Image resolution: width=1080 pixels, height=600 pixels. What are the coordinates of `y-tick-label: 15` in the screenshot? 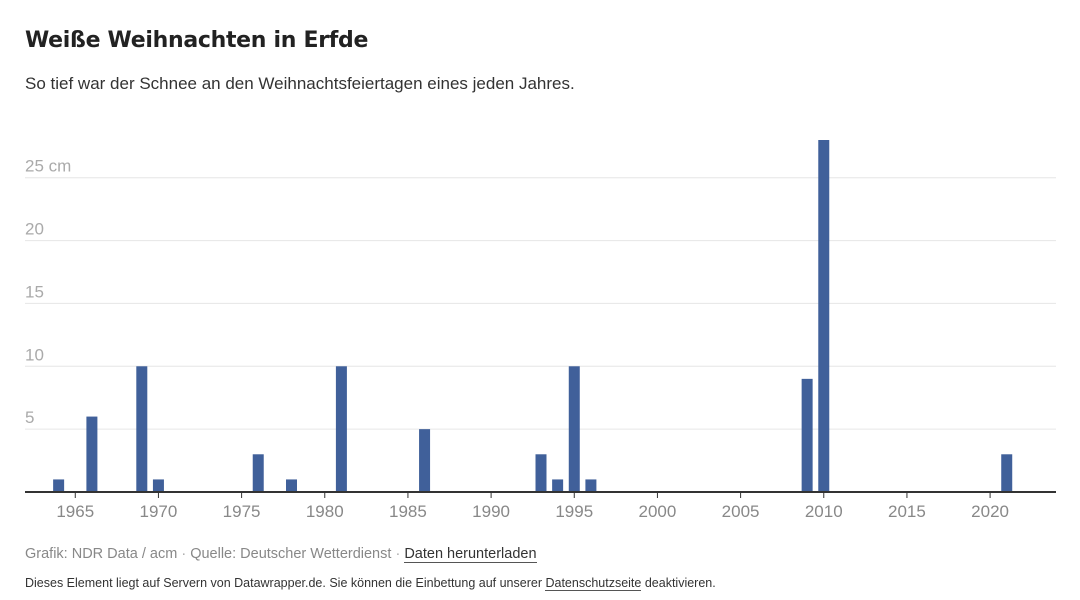 It's located at (34, 291).